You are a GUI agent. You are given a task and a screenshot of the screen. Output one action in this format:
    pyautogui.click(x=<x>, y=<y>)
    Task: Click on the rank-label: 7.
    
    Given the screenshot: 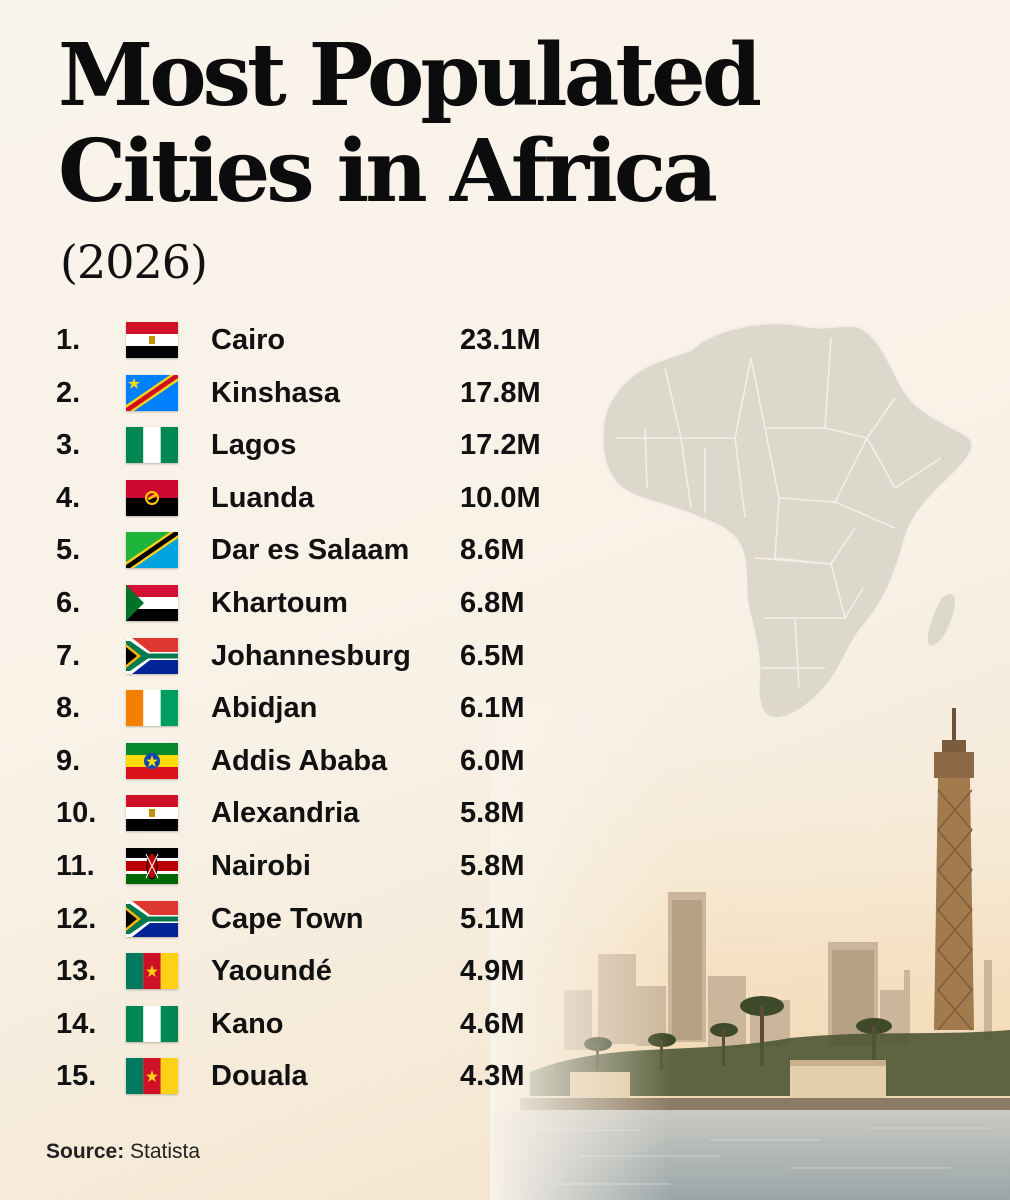 What is the action you would take?
    pyautogui.click(x=68, y=655)
    